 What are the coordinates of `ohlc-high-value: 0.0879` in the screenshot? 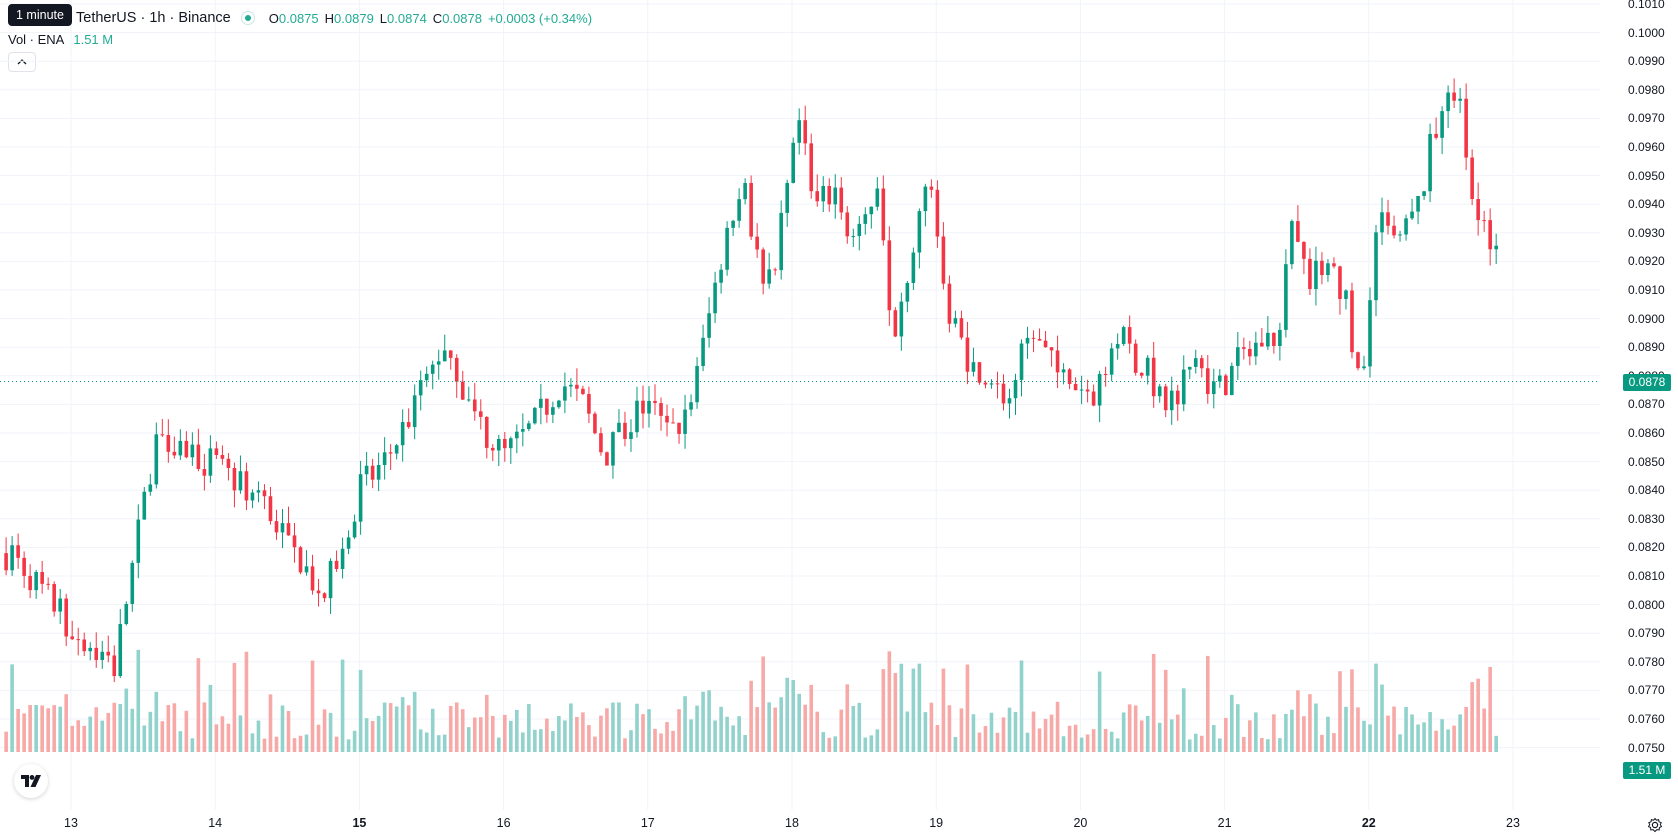 It's located at (354, 18).